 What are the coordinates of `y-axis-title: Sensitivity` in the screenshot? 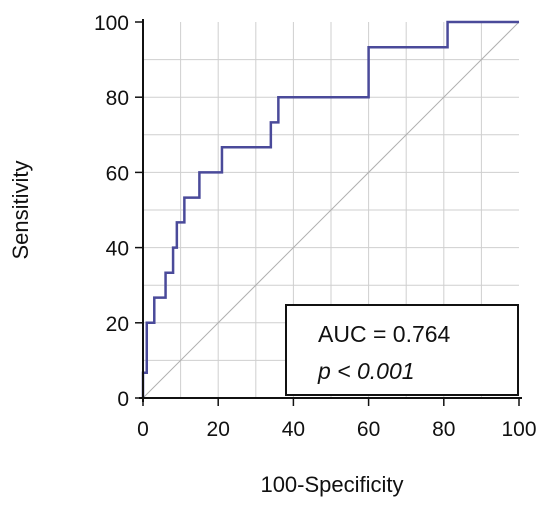 It's located at (20, 209).